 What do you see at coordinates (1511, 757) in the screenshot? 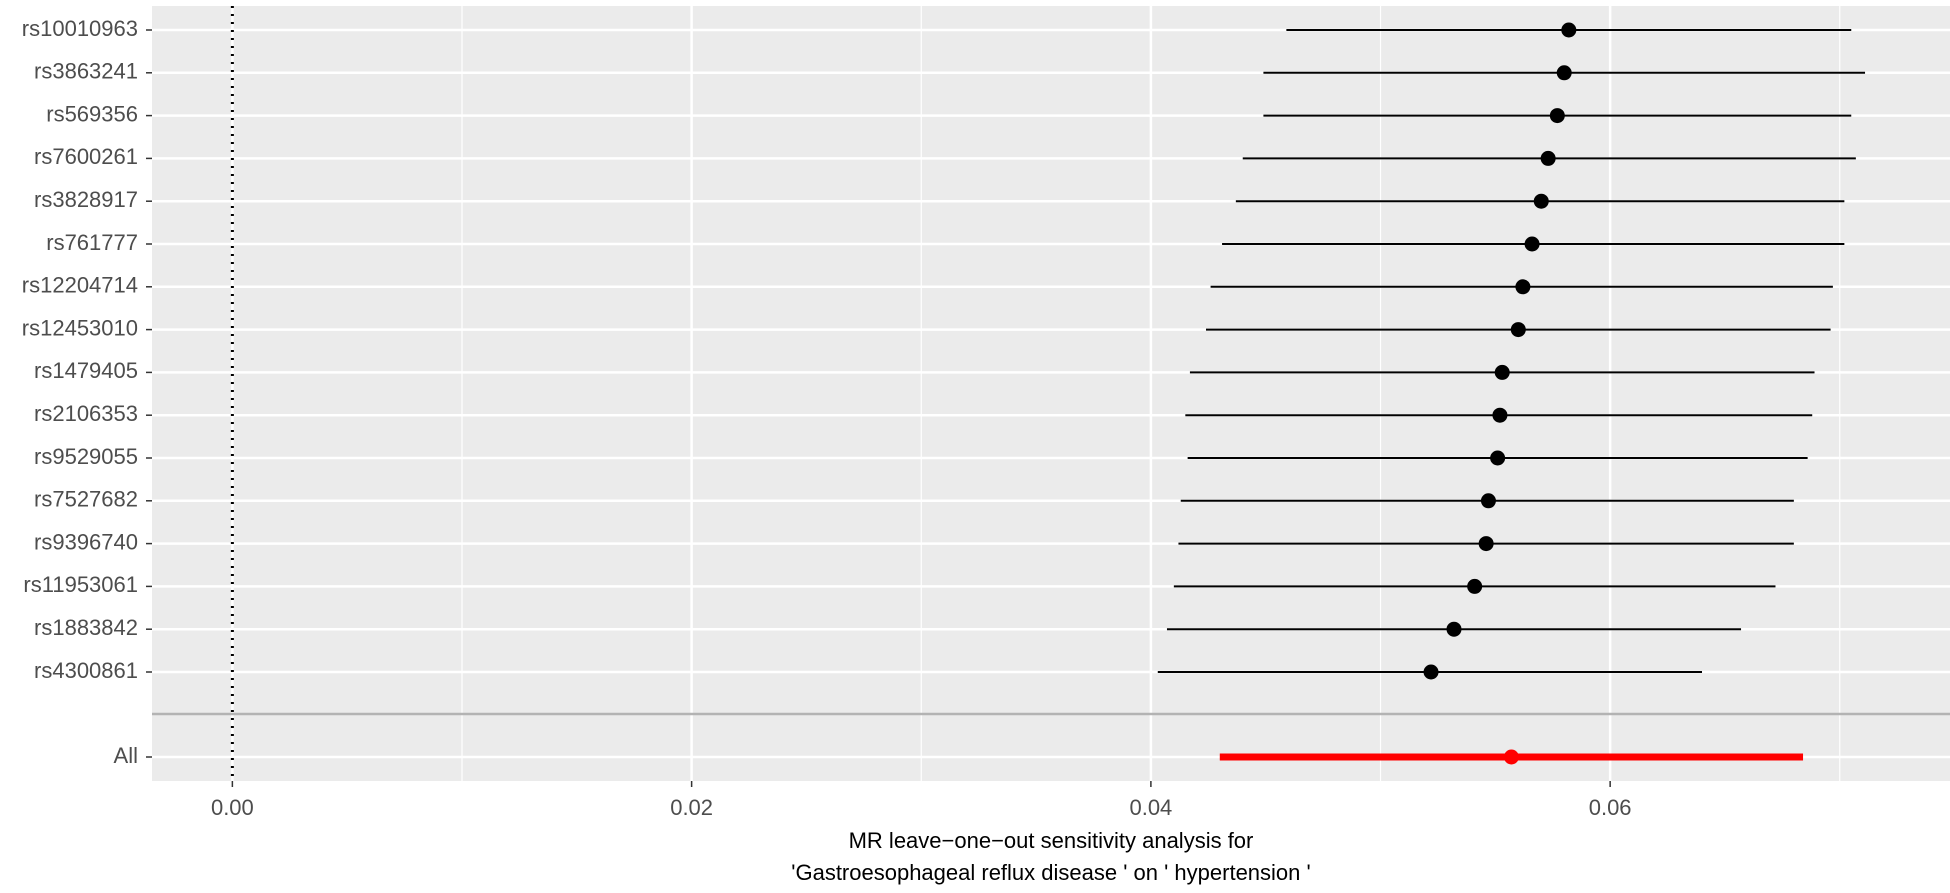
I see `summary-point` at bounding box center [1511, 757].